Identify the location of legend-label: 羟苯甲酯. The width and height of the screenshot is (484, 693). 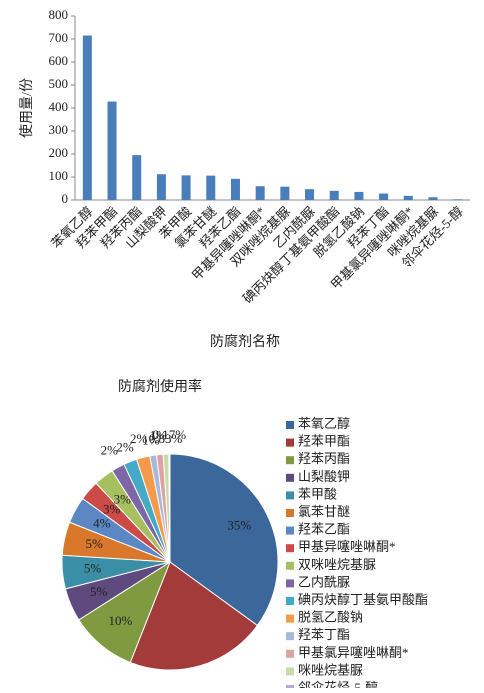
(324, 441).